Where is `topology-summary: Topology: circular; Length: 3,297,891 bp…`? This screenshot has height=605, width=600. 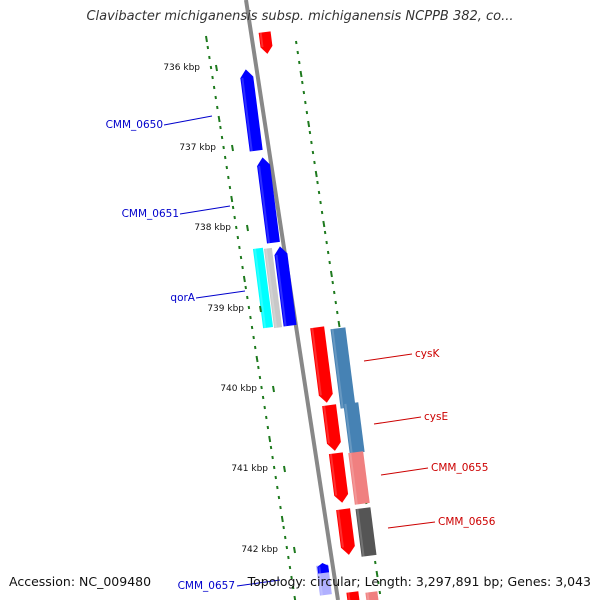 topology-summary: Topology: circular; Length: 3,297,891 bp… is located at coordinates (419, 581).